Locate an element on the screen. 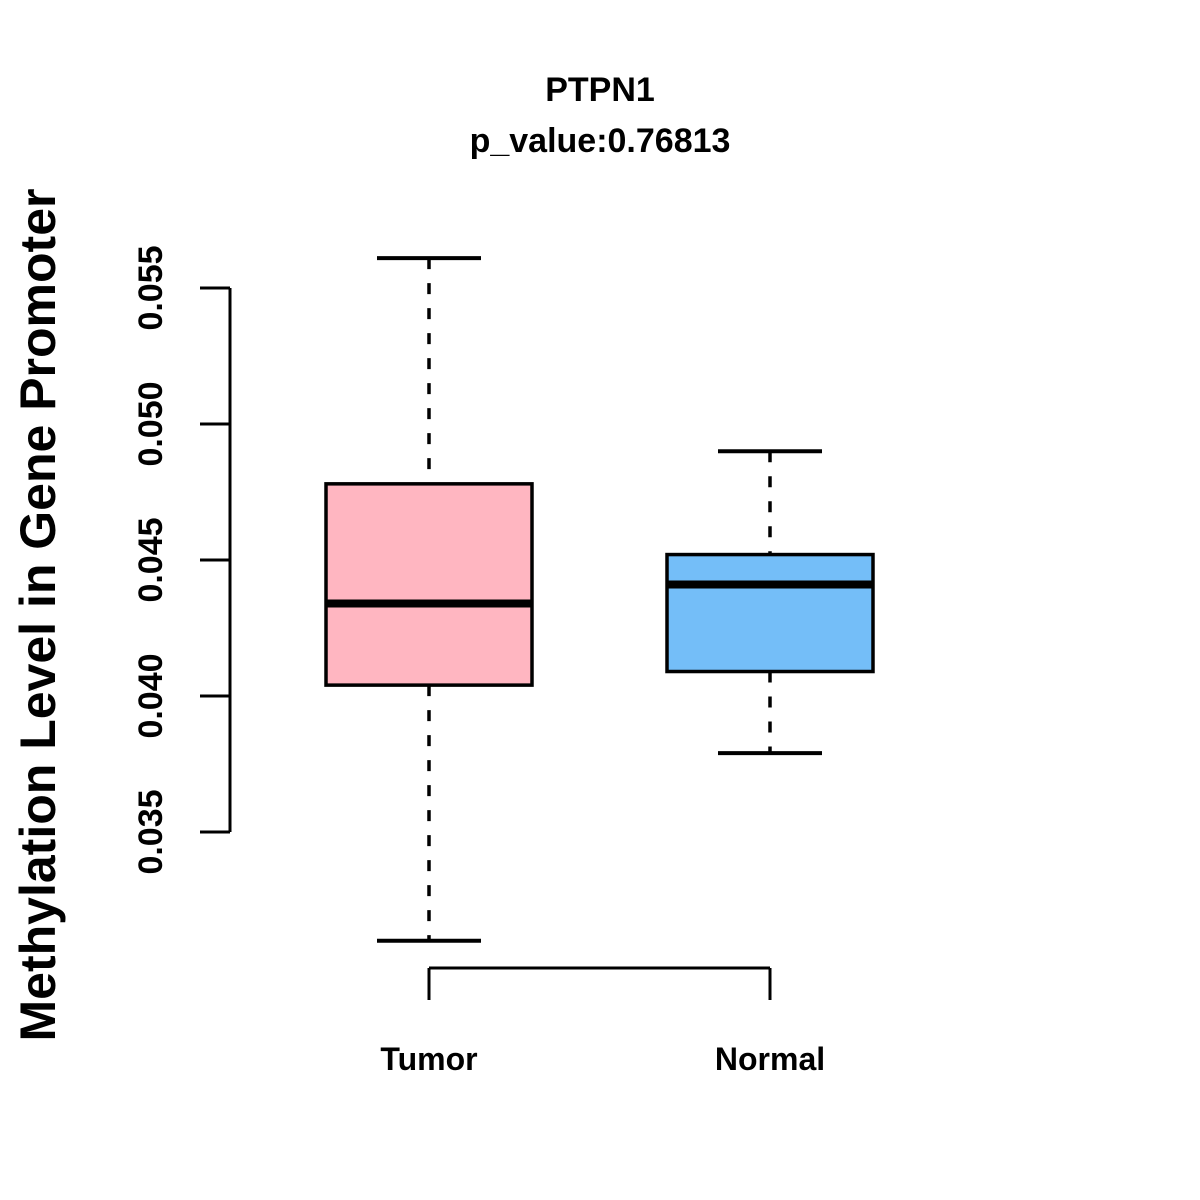 The image size is (1200, 1200). x-category-label-normal: Normal is located at coordinates (770, 1059).